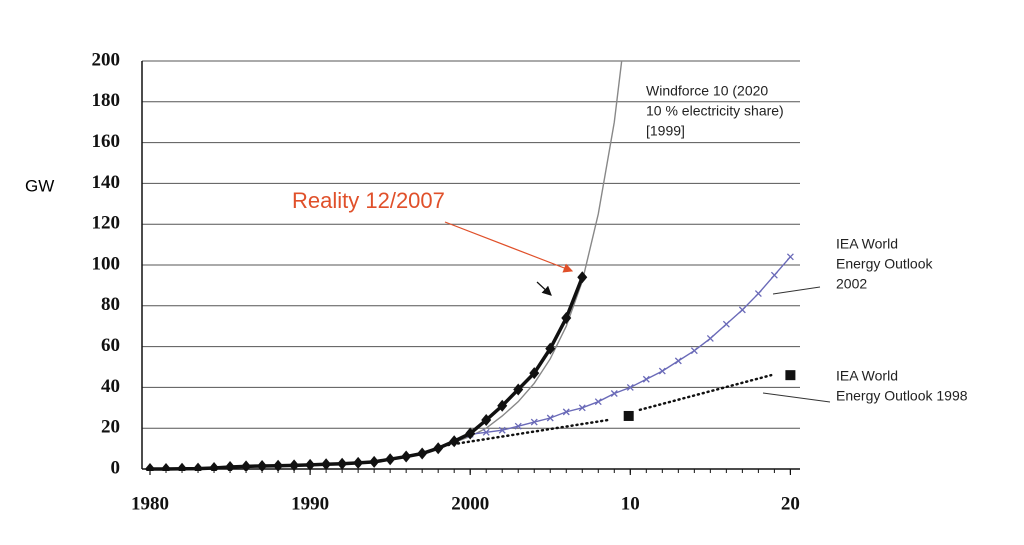 The height and width of the screenshot is (545, 1024). Describe the element at coordinates (630, 503) in the screenshot. I see `x-tick-label: 10` at that location.